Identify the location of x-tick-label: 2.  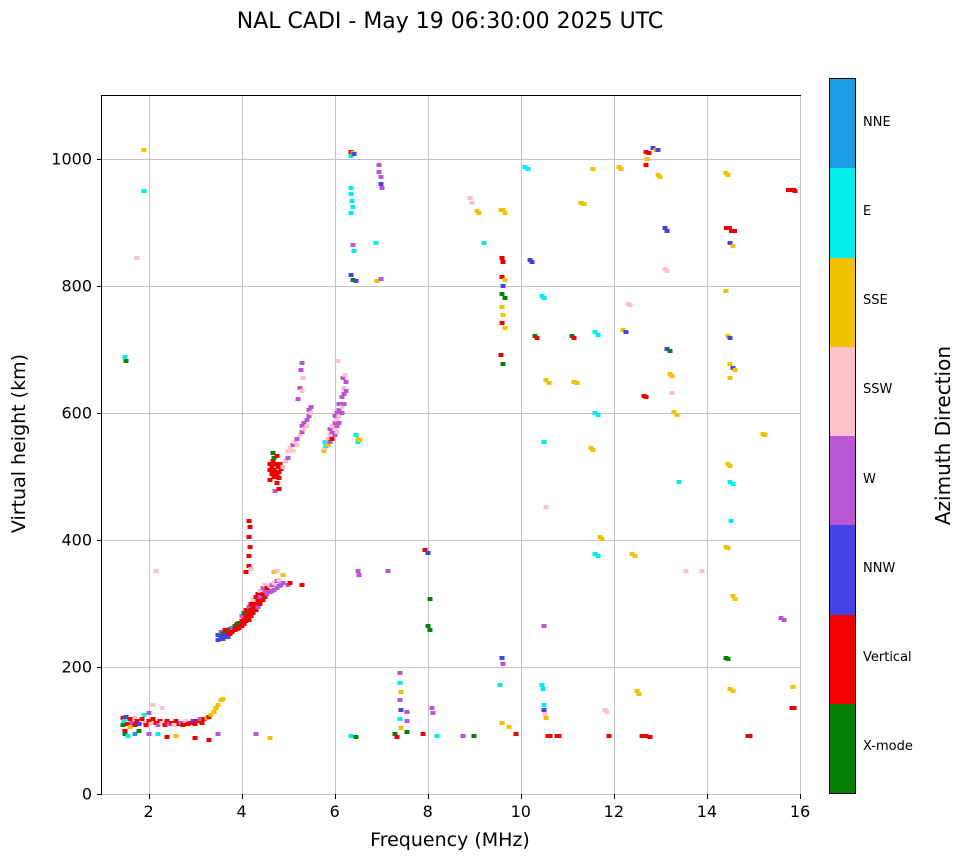
(148, 811).